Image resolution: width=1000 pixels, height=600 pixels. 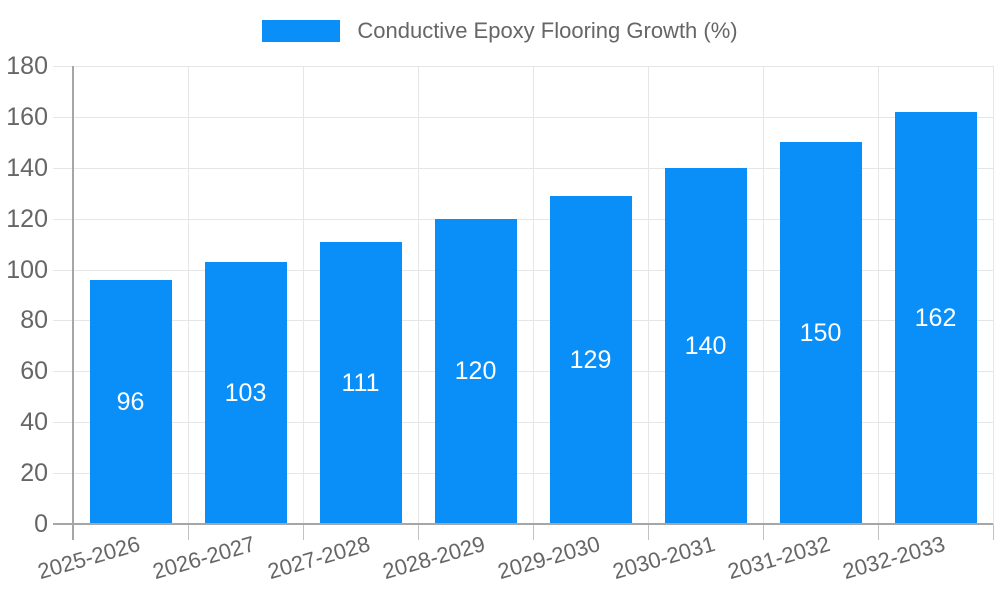 I want to click on chart-legend: Conductive Epoxy Flooring Growth (%), so click(x=500, y=31).